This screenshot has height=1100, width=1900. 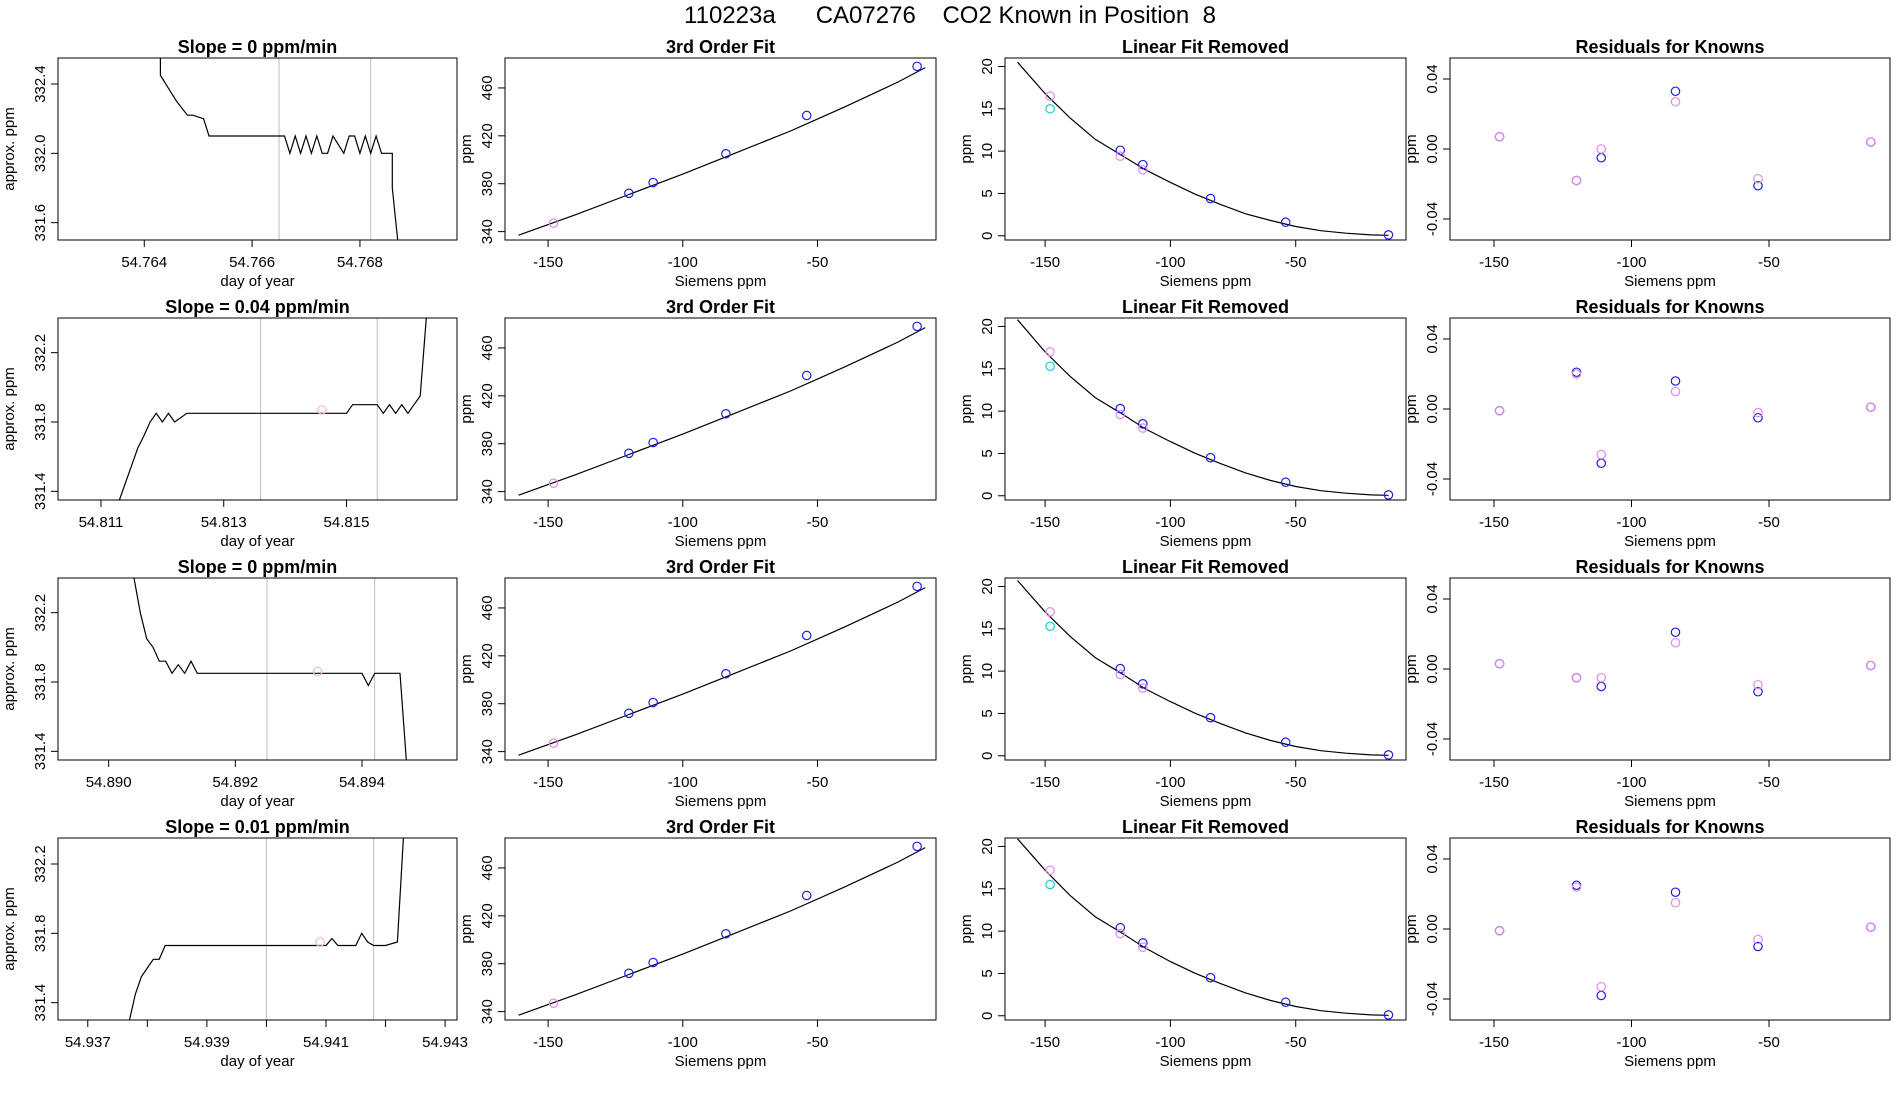 What do you see at coordinates (987, 151) in the screenshot?
I see `panel-r1-c3-ytick-label-2: 10` at bounding box center [987, 151].